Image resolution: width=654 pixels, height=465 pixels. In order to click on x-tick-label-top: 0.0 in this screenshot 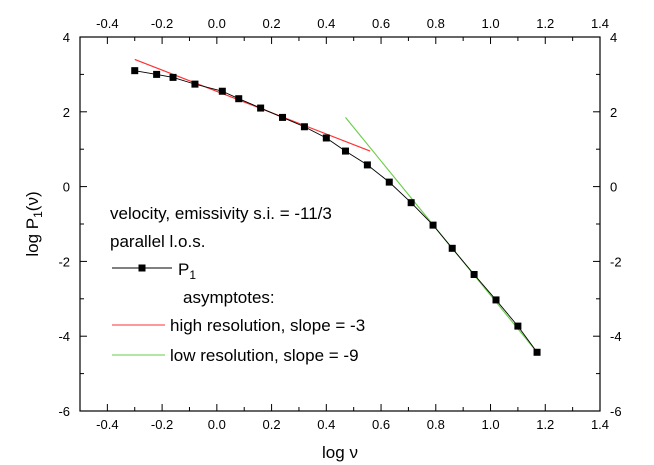, I will do `click(217, 23)`.